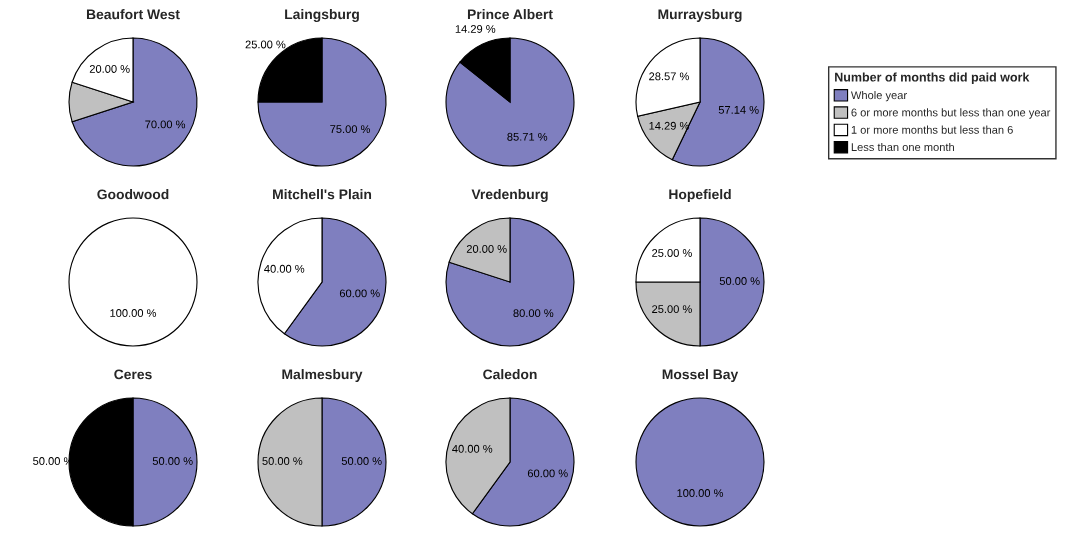  I want to click on chart-title: Ceres, so click(133, 374).